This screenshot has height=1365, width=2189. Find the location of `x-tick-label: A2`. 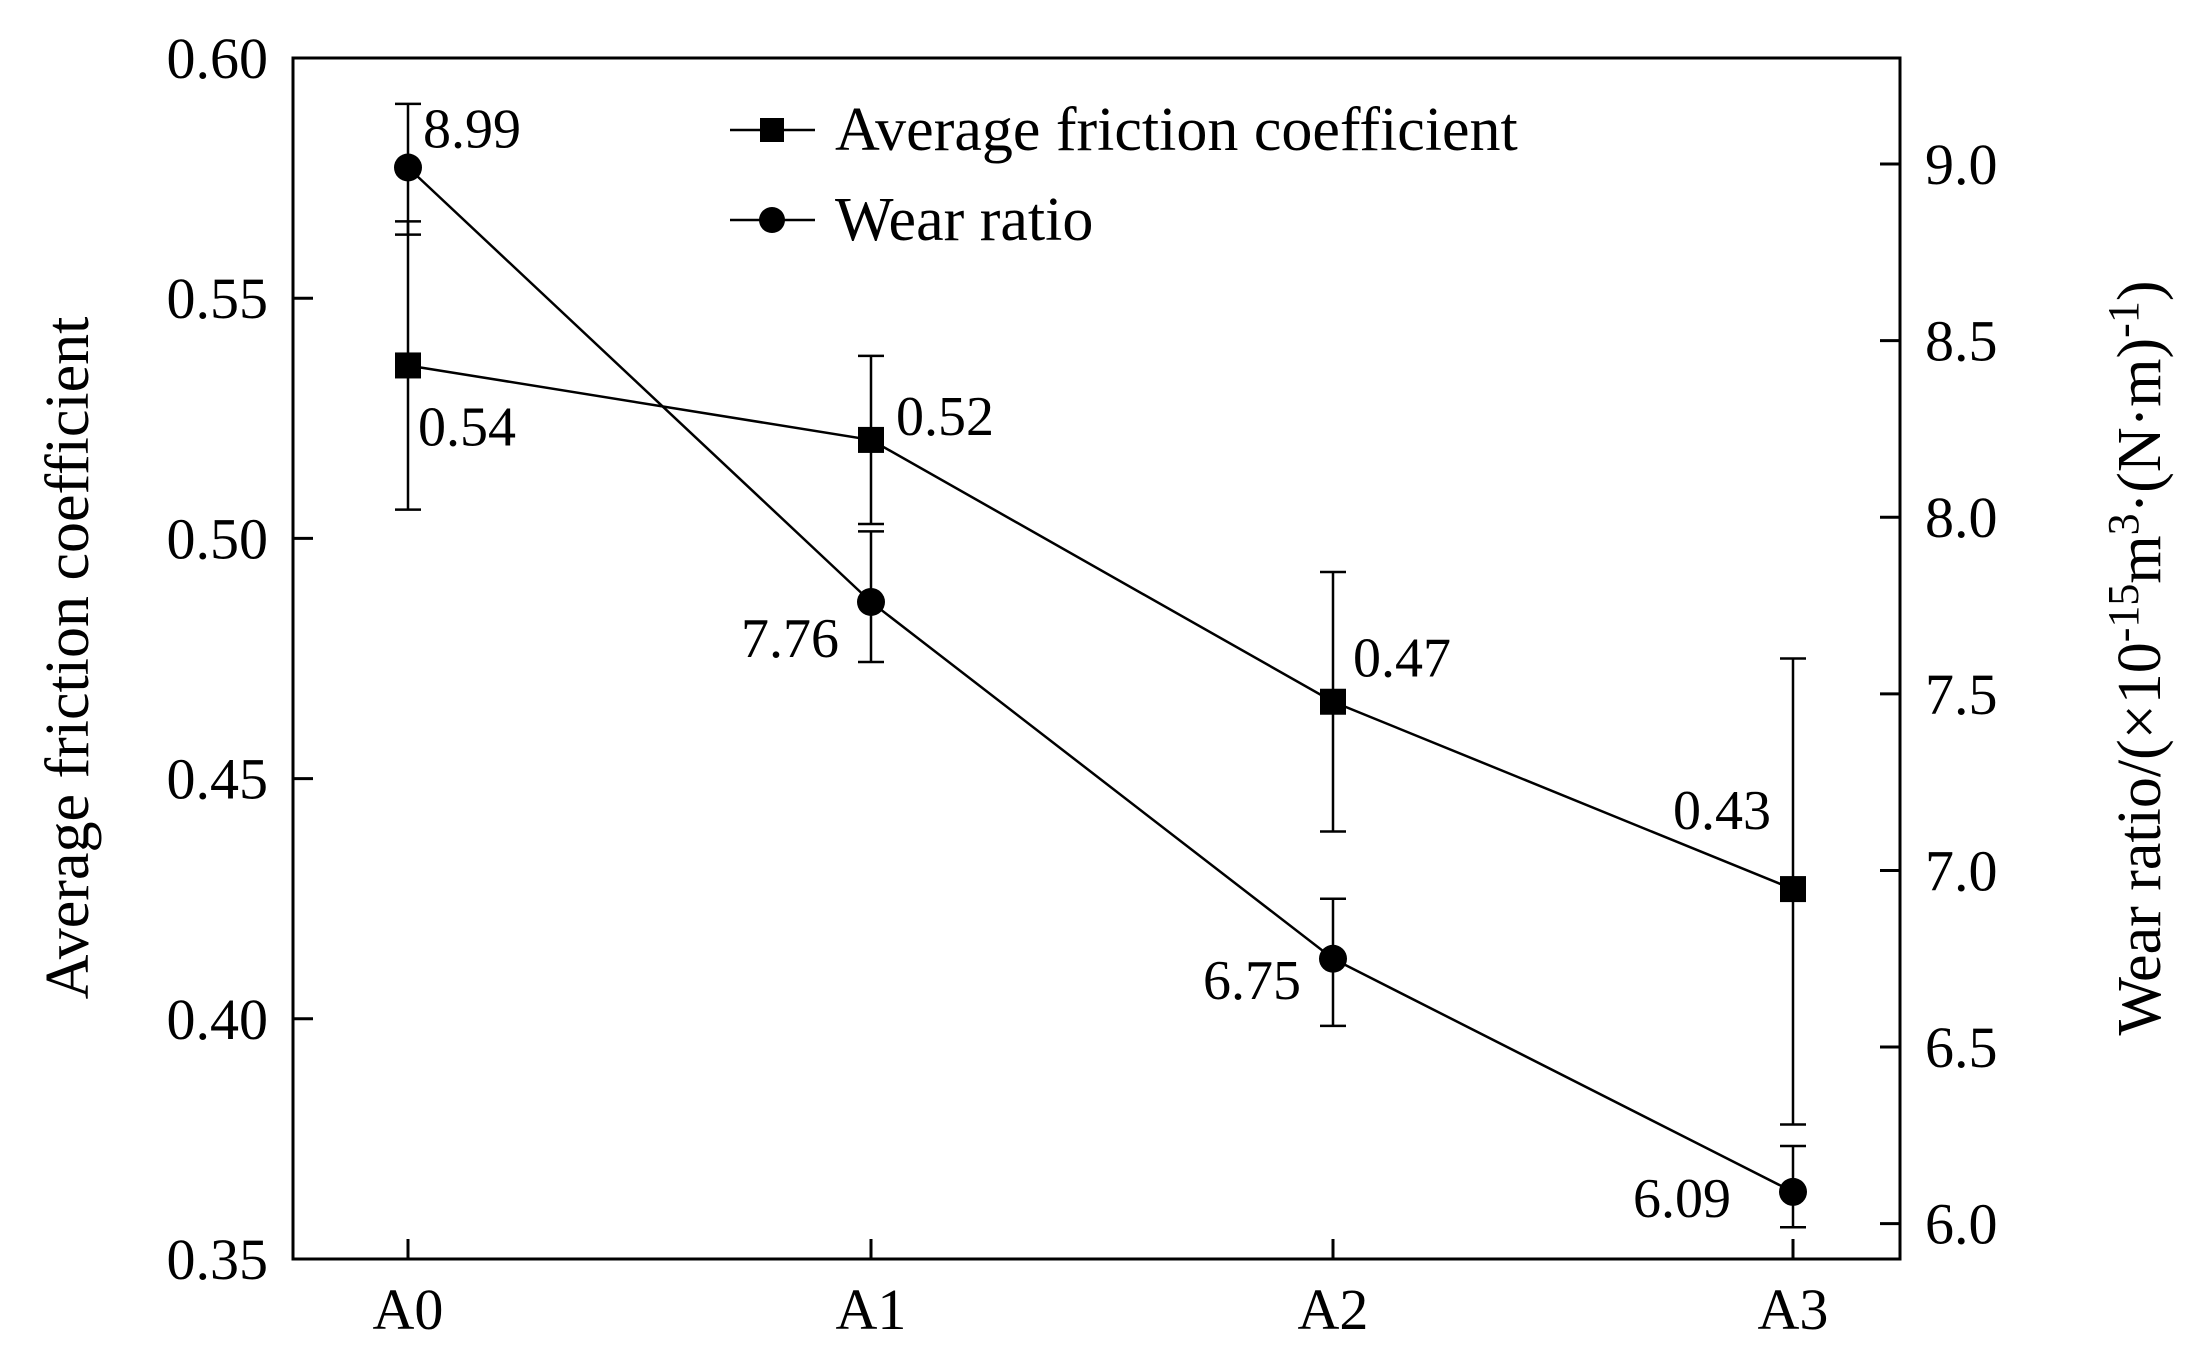

x-tick-label: A2 is located at coordinates (1333, 1309).